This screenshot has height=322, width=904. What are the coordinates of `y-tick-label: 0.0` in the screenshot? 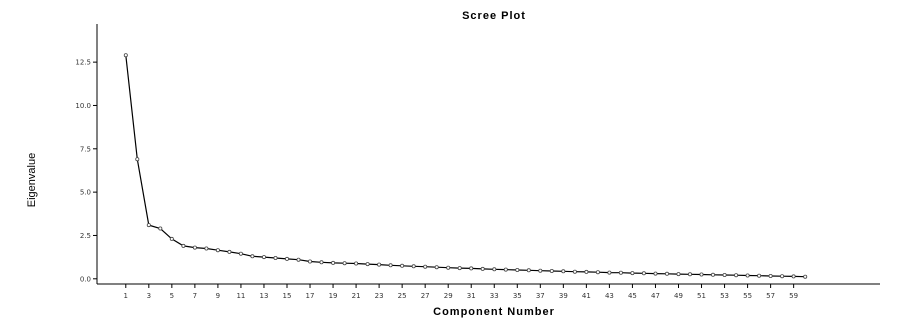 It's located at (85, 279).